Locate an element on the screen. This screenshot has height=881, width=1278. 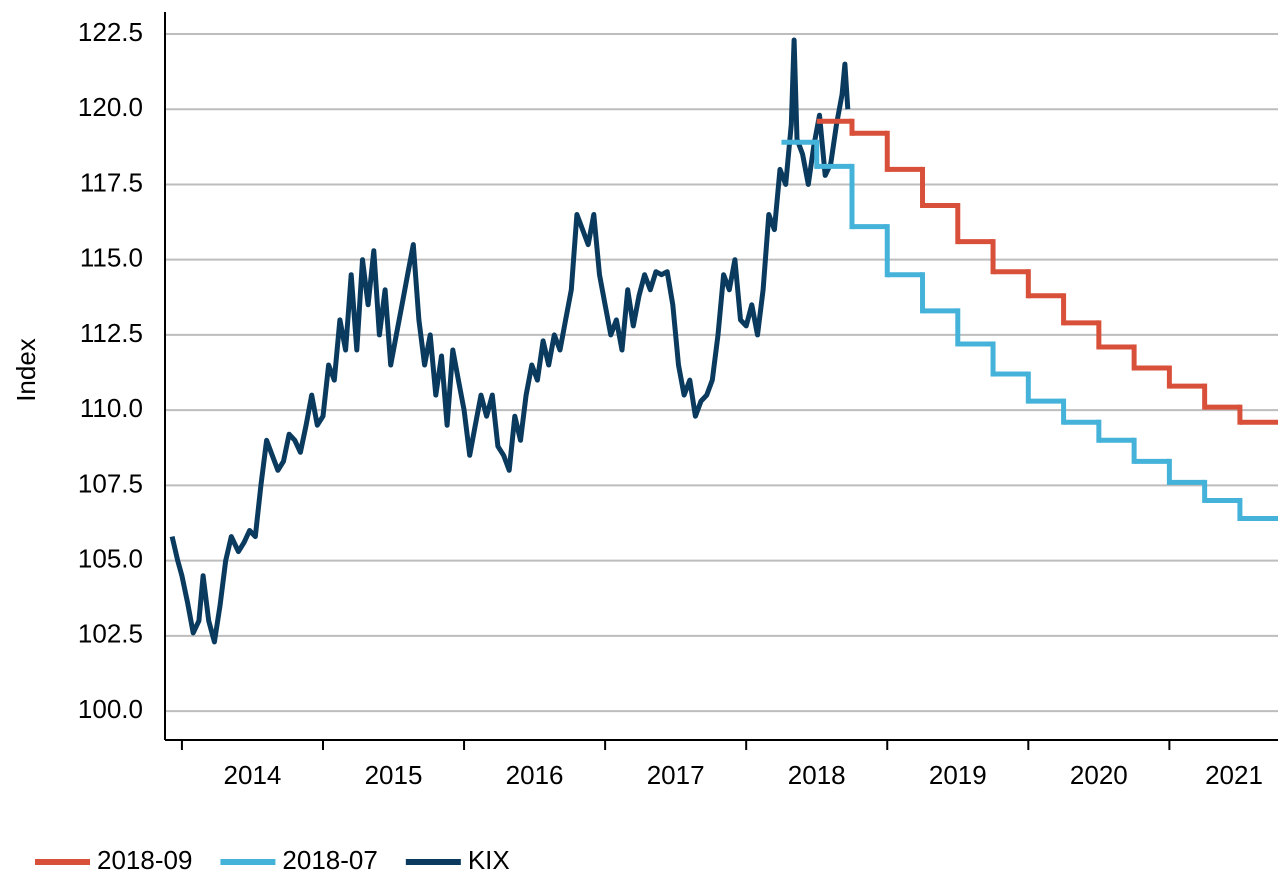
x-tick-label: 2020 is located at coordinates (1099, 775).